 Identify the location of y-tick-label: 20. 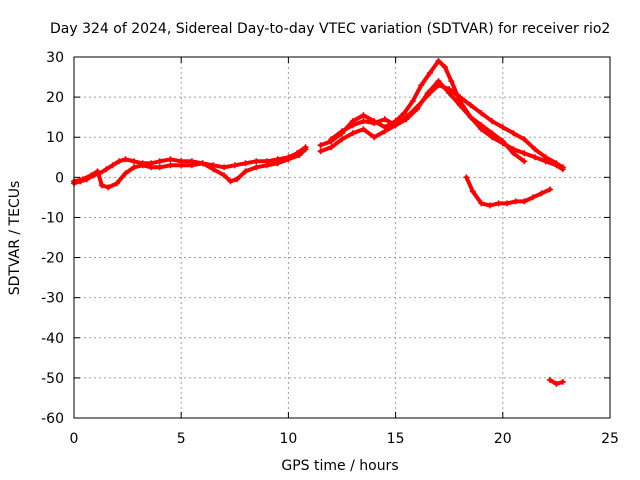
(55, 98).